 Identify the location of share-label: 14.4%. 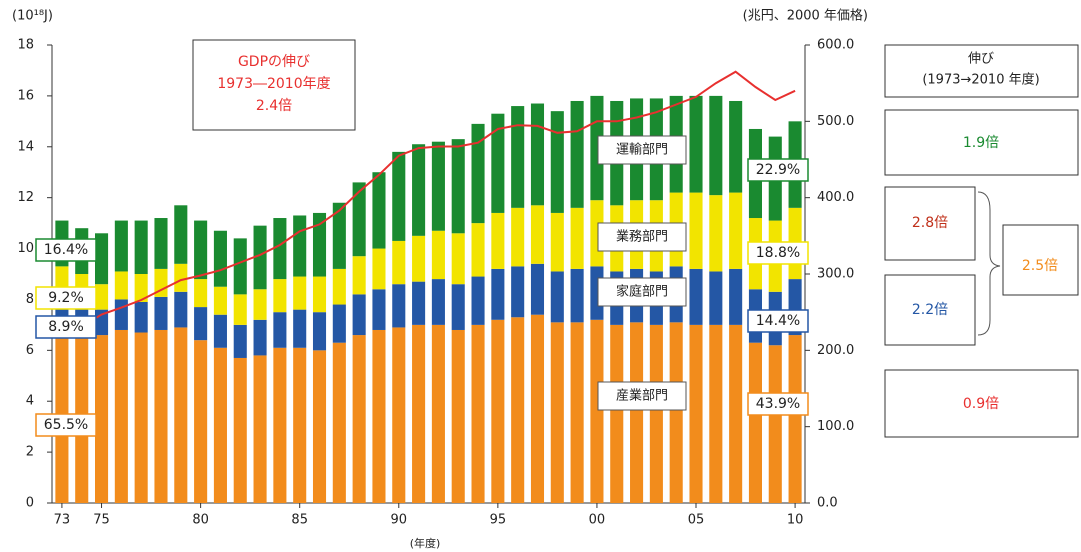
(778, 321).